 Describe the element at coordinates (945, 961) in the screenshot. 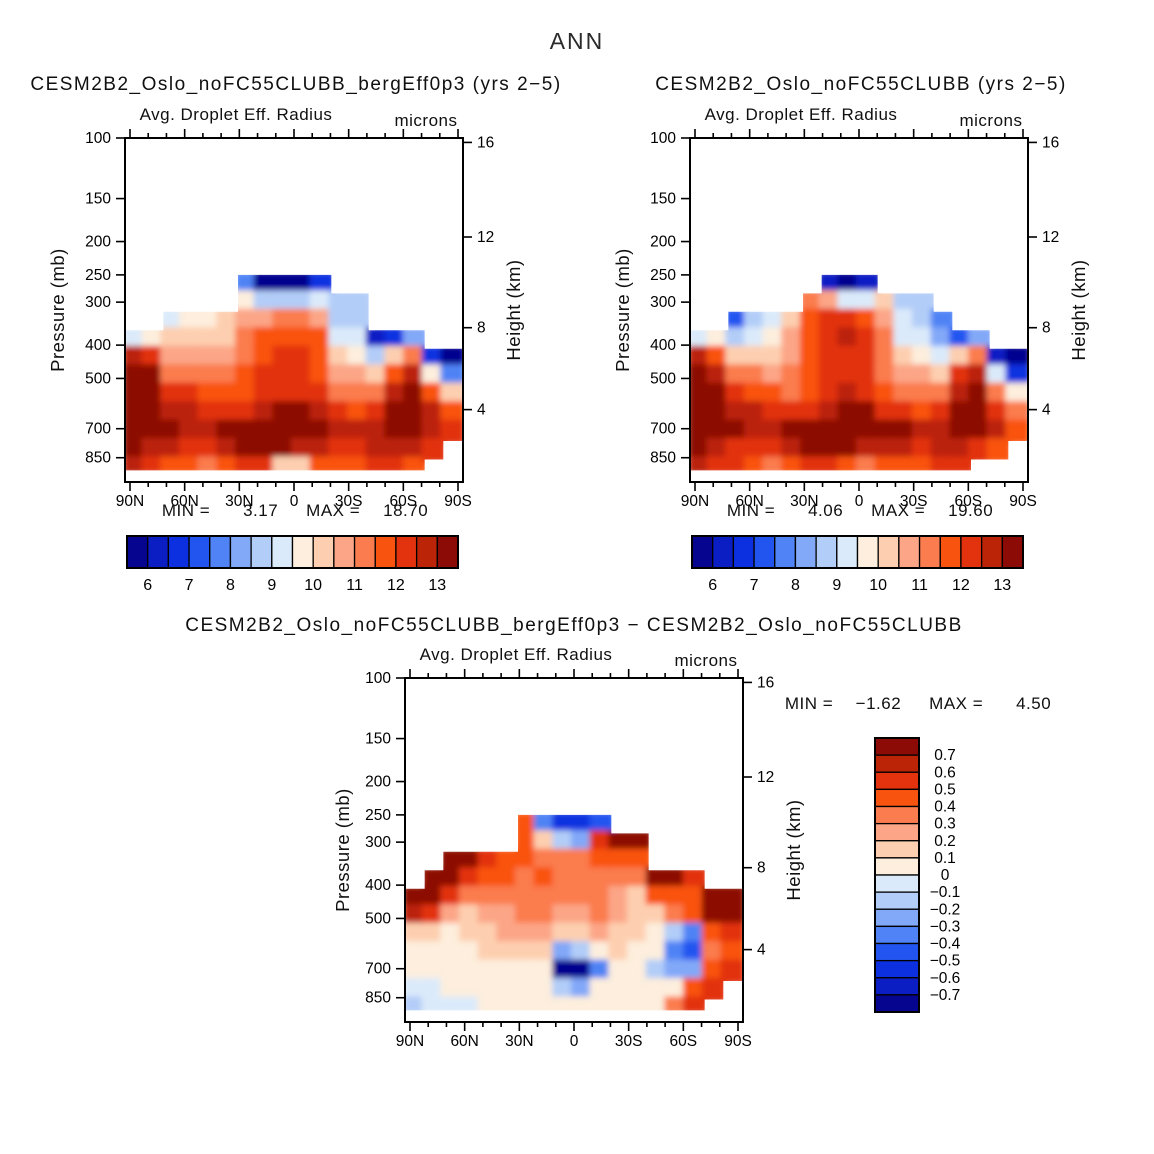

I see `svg-text: −0.5` at that location.